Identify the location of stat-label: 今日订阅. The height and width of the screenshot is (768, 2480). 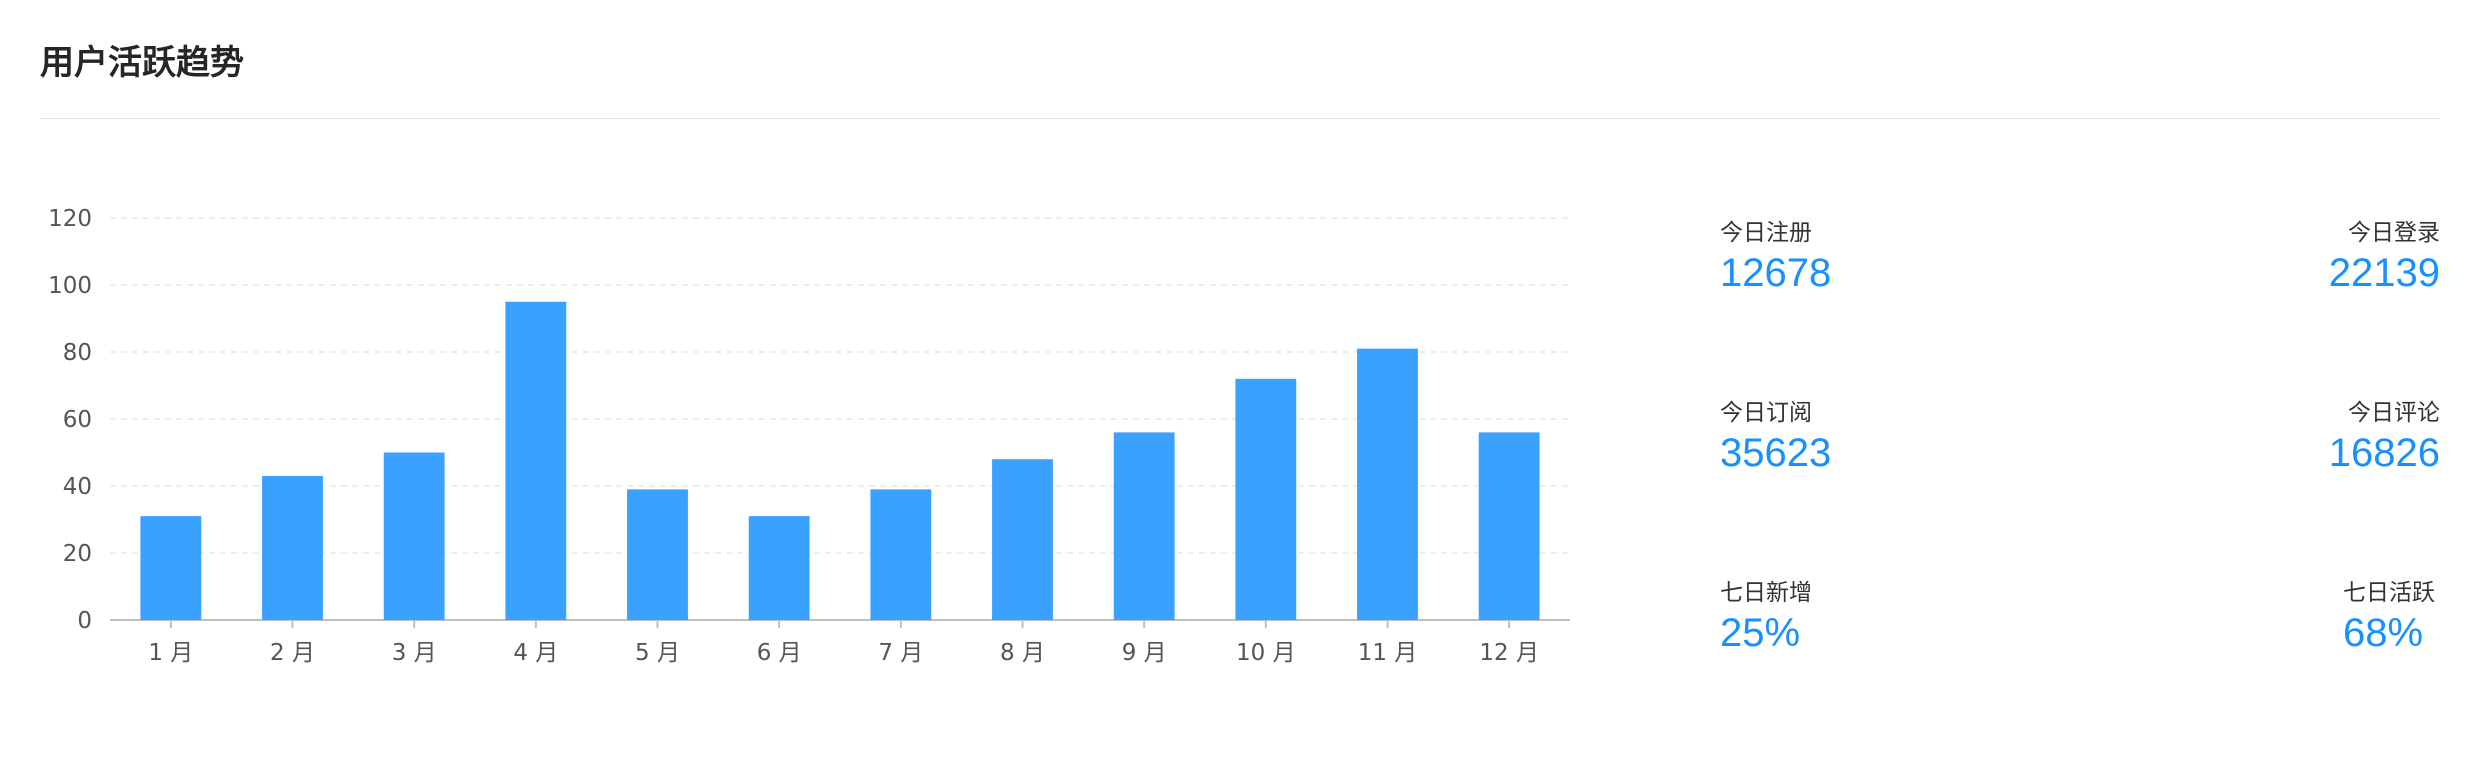
(1766, 413).